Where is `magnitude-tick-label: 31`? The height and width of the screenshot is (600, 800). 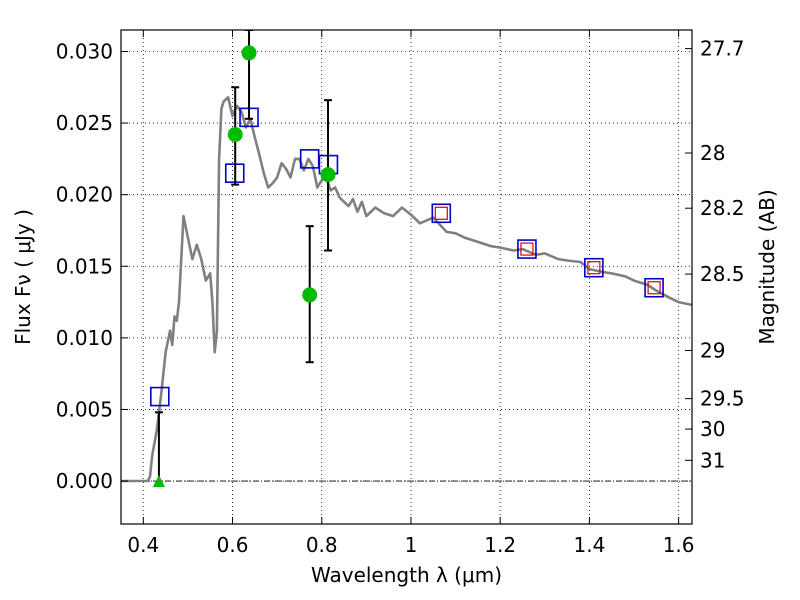 magnitude-tick-label: 31 is located at coordinates (712, 460).